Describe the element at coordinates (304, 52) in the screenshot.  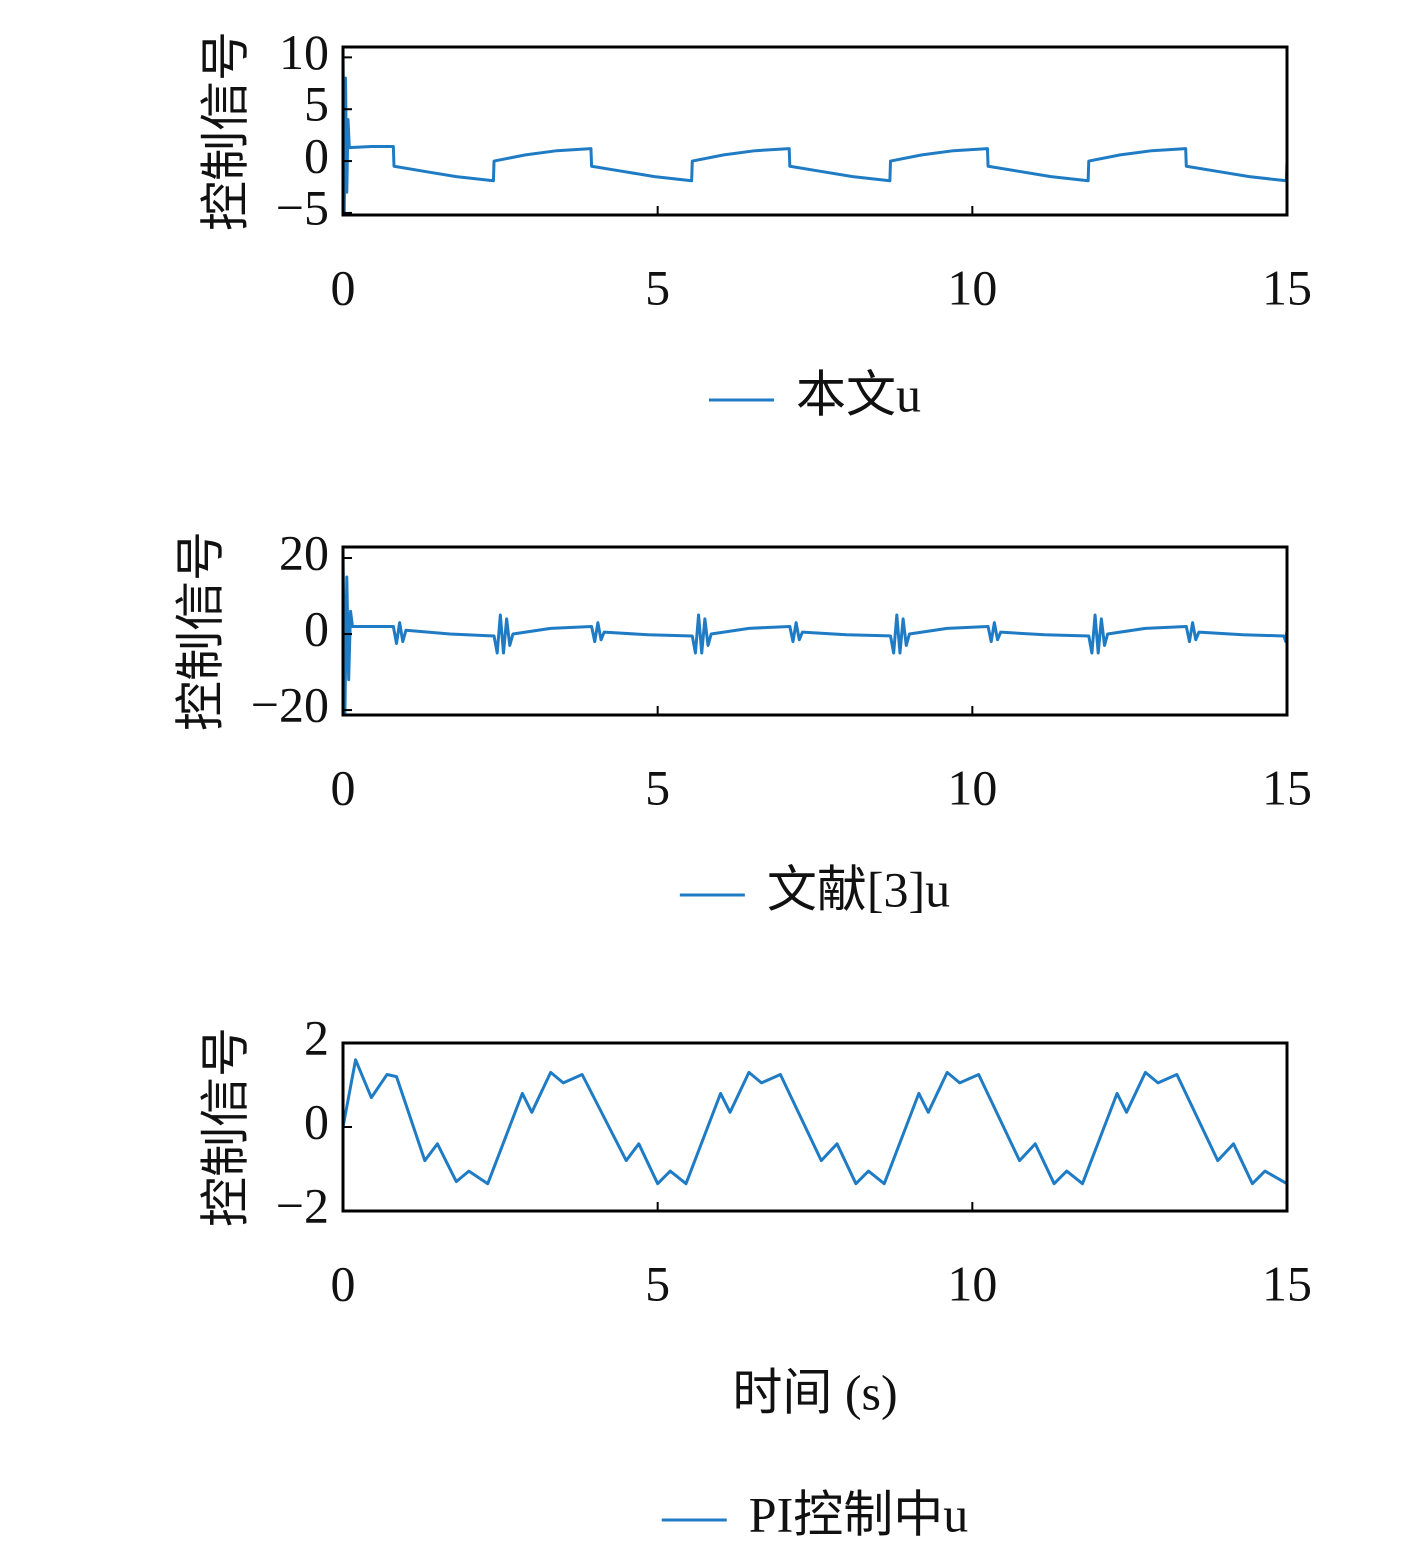
I see `y-tick-label: 10` at that location.